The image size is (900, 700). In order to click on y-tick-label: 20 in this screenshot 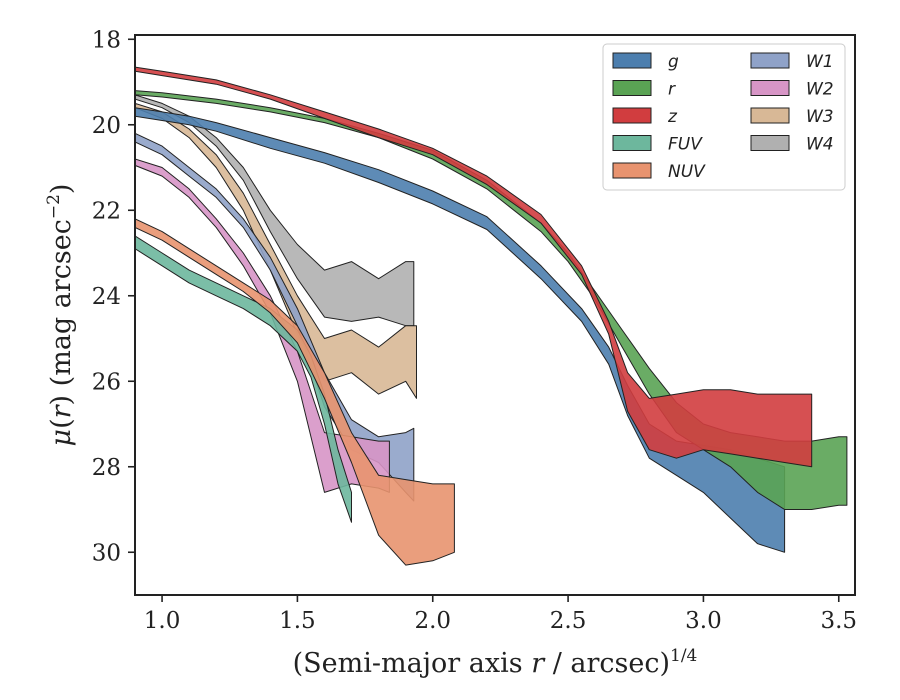, I will do `click(106, 126)`.